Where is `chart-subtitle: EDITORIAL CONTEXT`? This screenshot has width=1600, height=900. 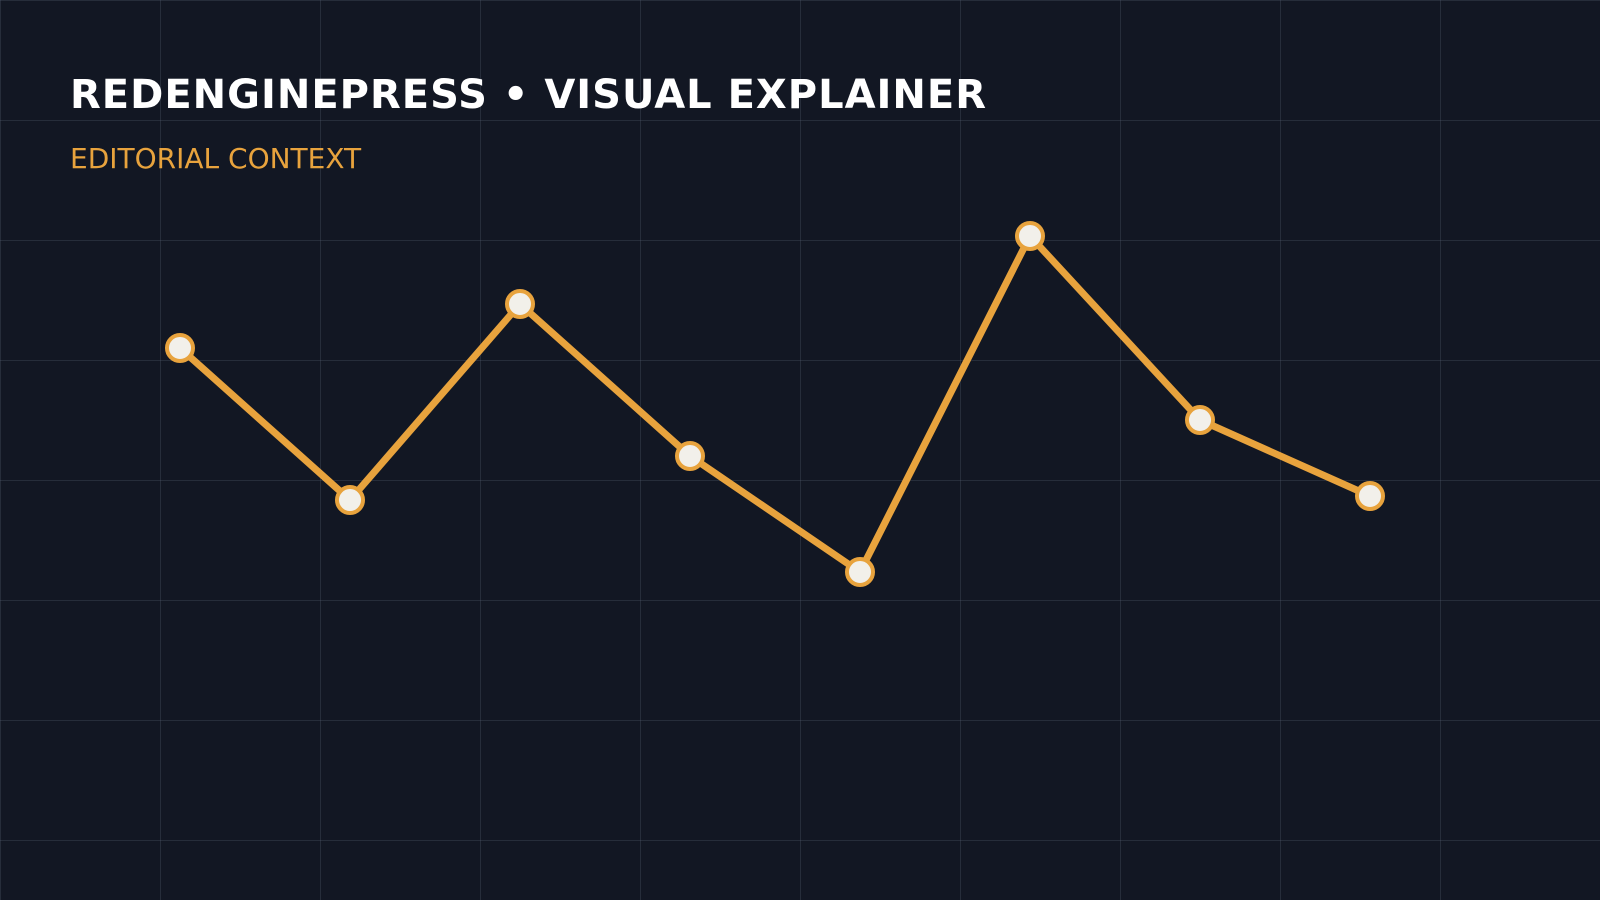
chart-subtitle: EDITORIAL CONTEXT is located at coordinates (216, 158).